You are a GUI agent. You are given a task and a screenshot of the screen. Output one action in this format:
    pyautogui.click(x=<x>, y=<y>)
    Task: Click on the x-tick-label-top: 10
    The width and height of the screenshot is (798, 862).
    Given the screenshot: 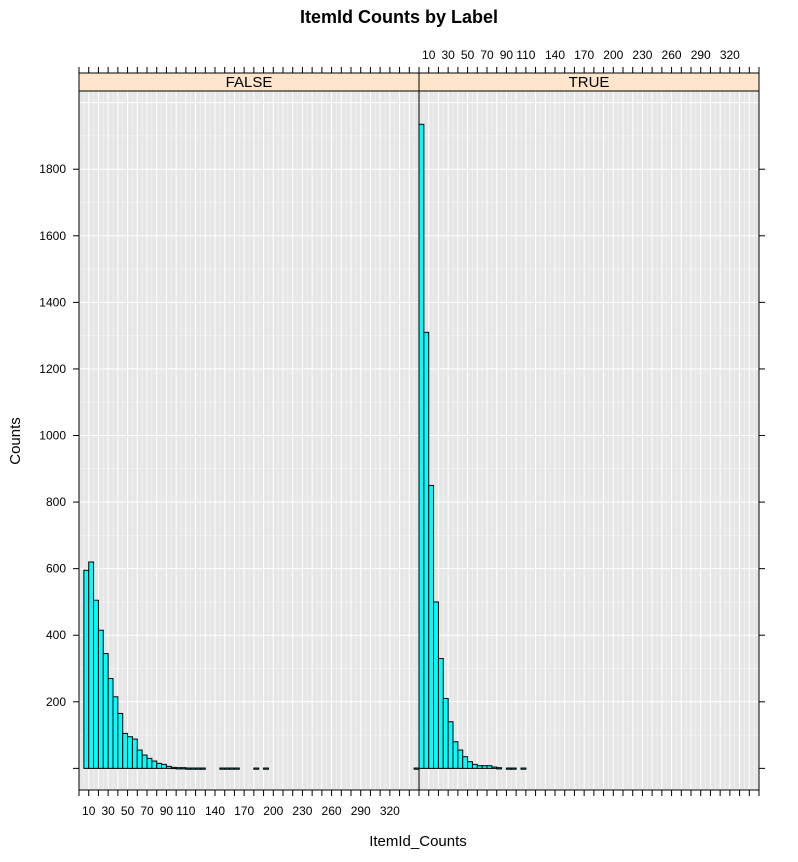 What is the action you would take?
    pyautogui.click(x=429, y=55)
    